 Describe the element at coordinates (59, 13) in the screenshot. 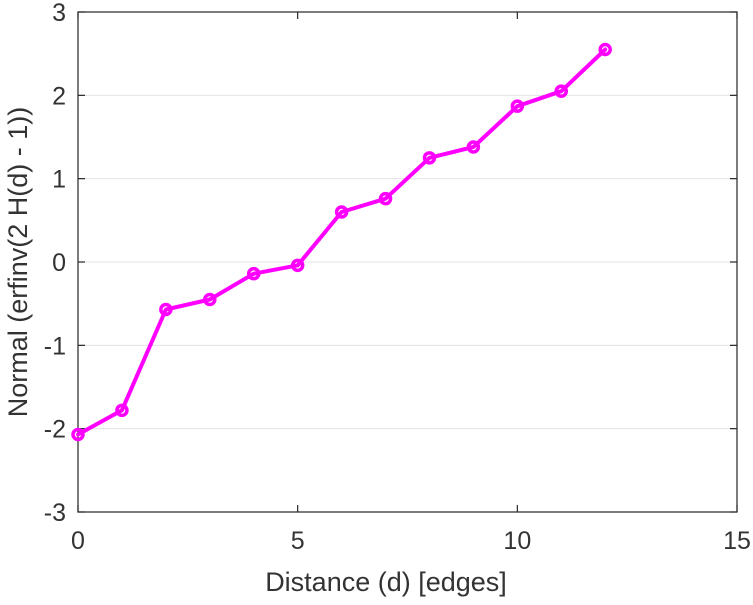

I see `y-tick-label: 3` at that location.